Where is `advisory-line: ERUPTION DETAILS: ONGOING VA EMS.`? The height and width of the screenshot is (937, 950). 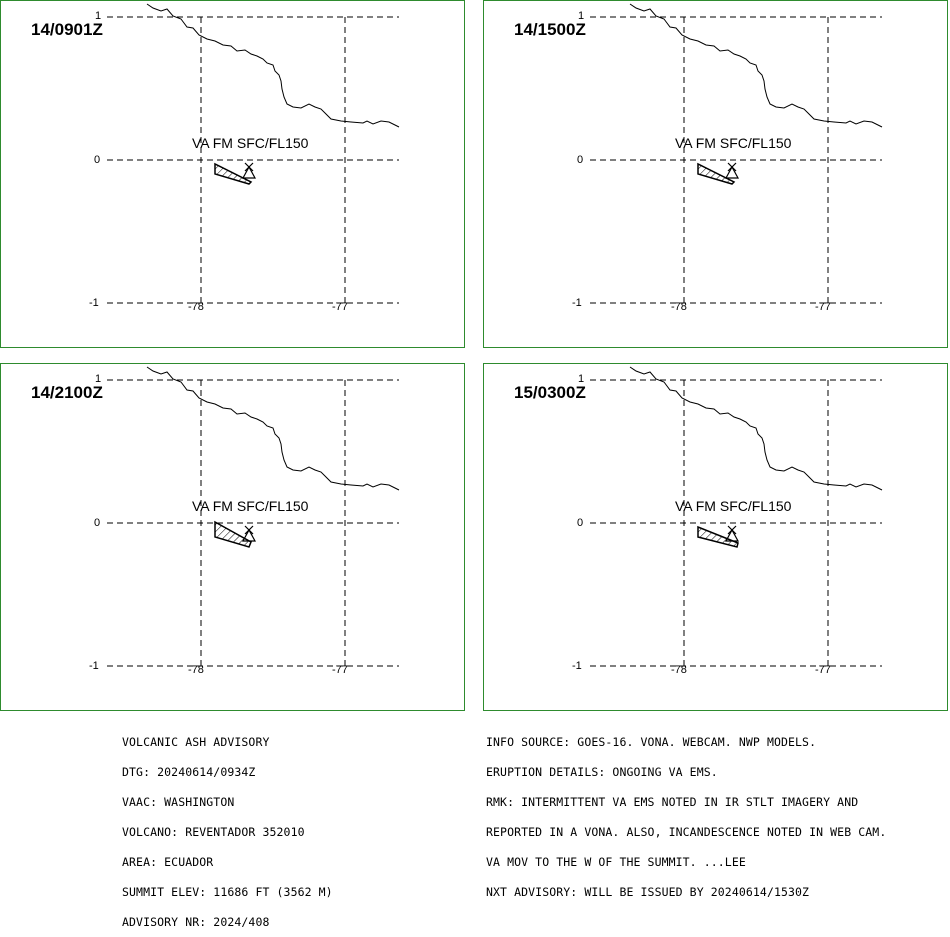
advisory-line: ERUPTION DETAILS: ONGOING VA EMS. is located at coordinates (602, 772).